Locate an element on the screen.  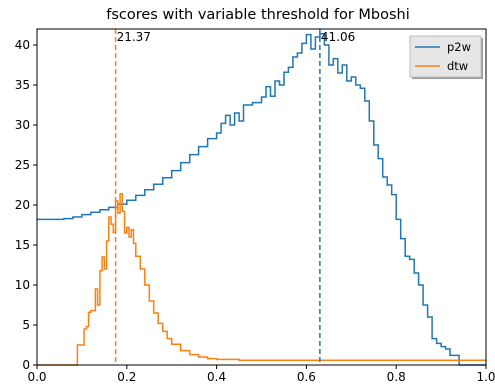
x-tick-label: 0.2 is located at coordinates (126, 377).